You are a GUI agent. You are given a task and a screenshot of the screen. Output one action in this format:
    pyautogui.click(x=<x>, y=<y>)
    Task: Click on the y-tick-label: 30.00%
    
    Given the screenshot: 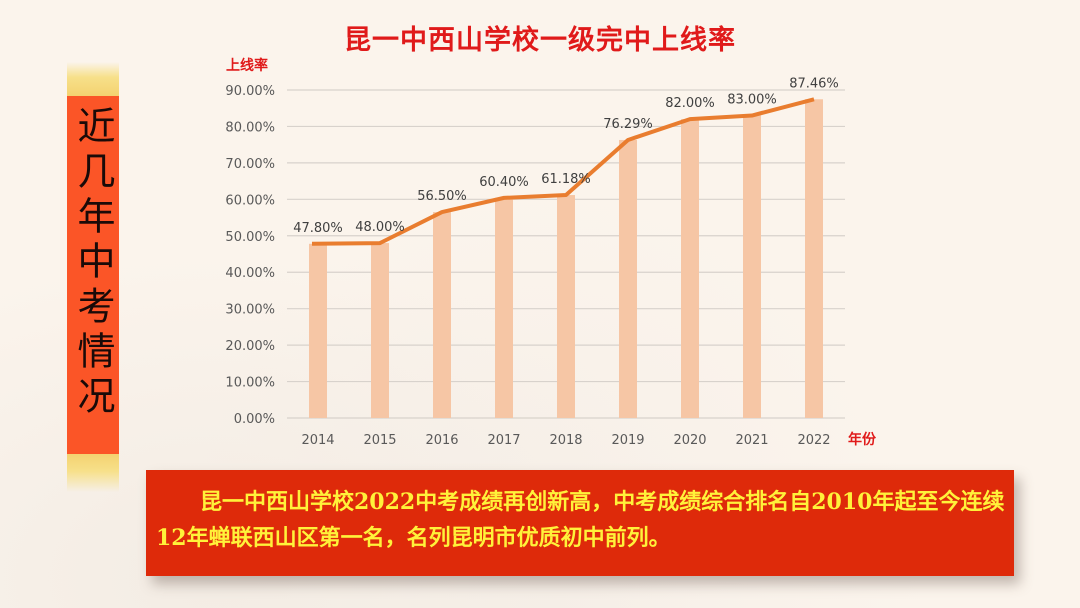 What is the action you would take?
    pyautogui.click(x=250, y=310)
    